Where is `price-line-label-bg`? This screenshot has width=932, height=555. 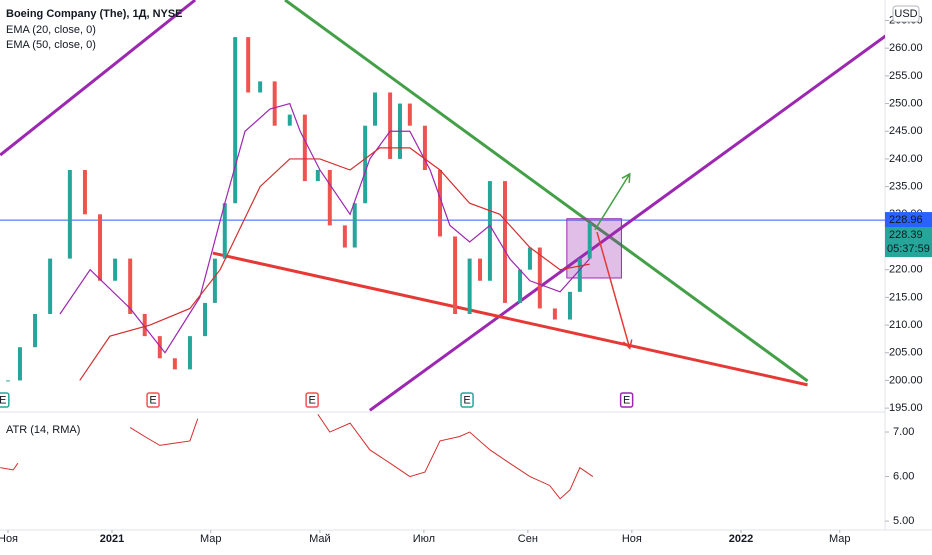 price-line-label-bg is located at coordinates (908, 220).